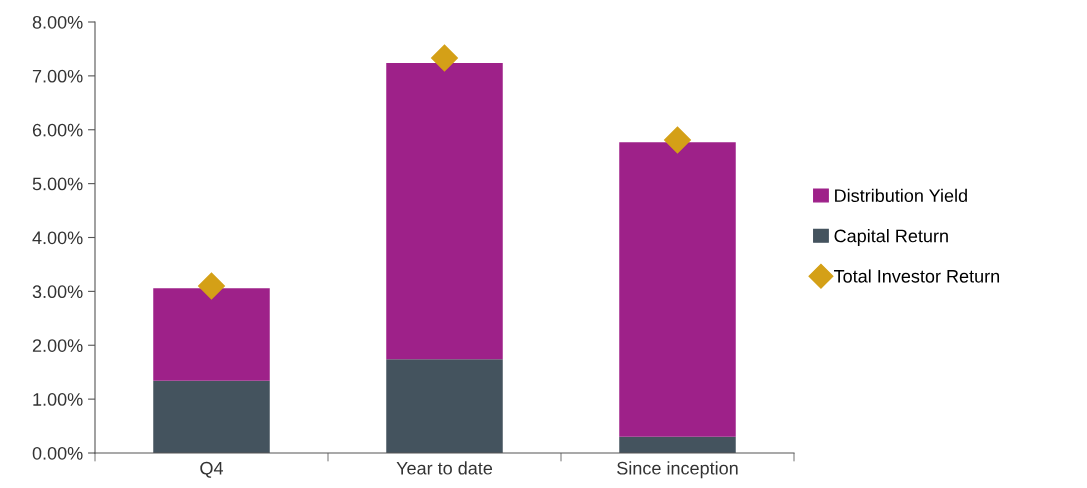 Image resolution: width=1087 pixels, height=488 pixels. Describe the element at coordinates (57, 238) in the screenshot. I see `y-tick-label: 4.00%` at that location.